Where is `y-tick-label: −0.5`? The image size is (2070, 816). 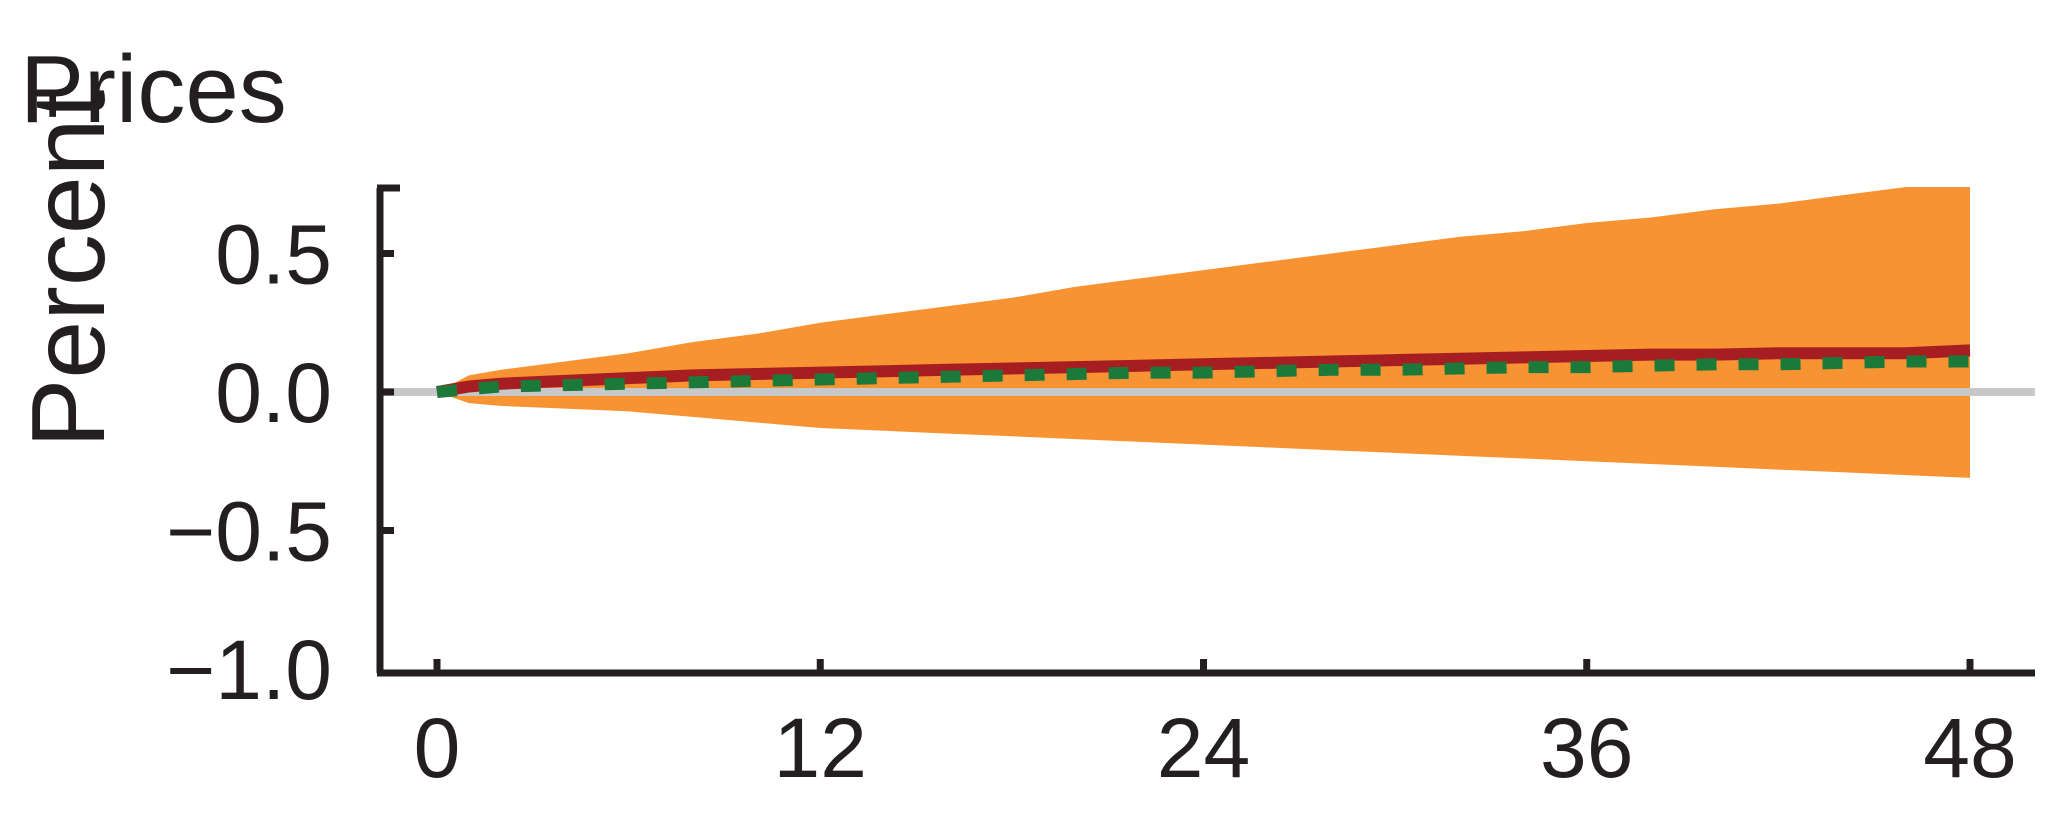 y-tick-label: −0.5 is located at coordinates (249, 532).